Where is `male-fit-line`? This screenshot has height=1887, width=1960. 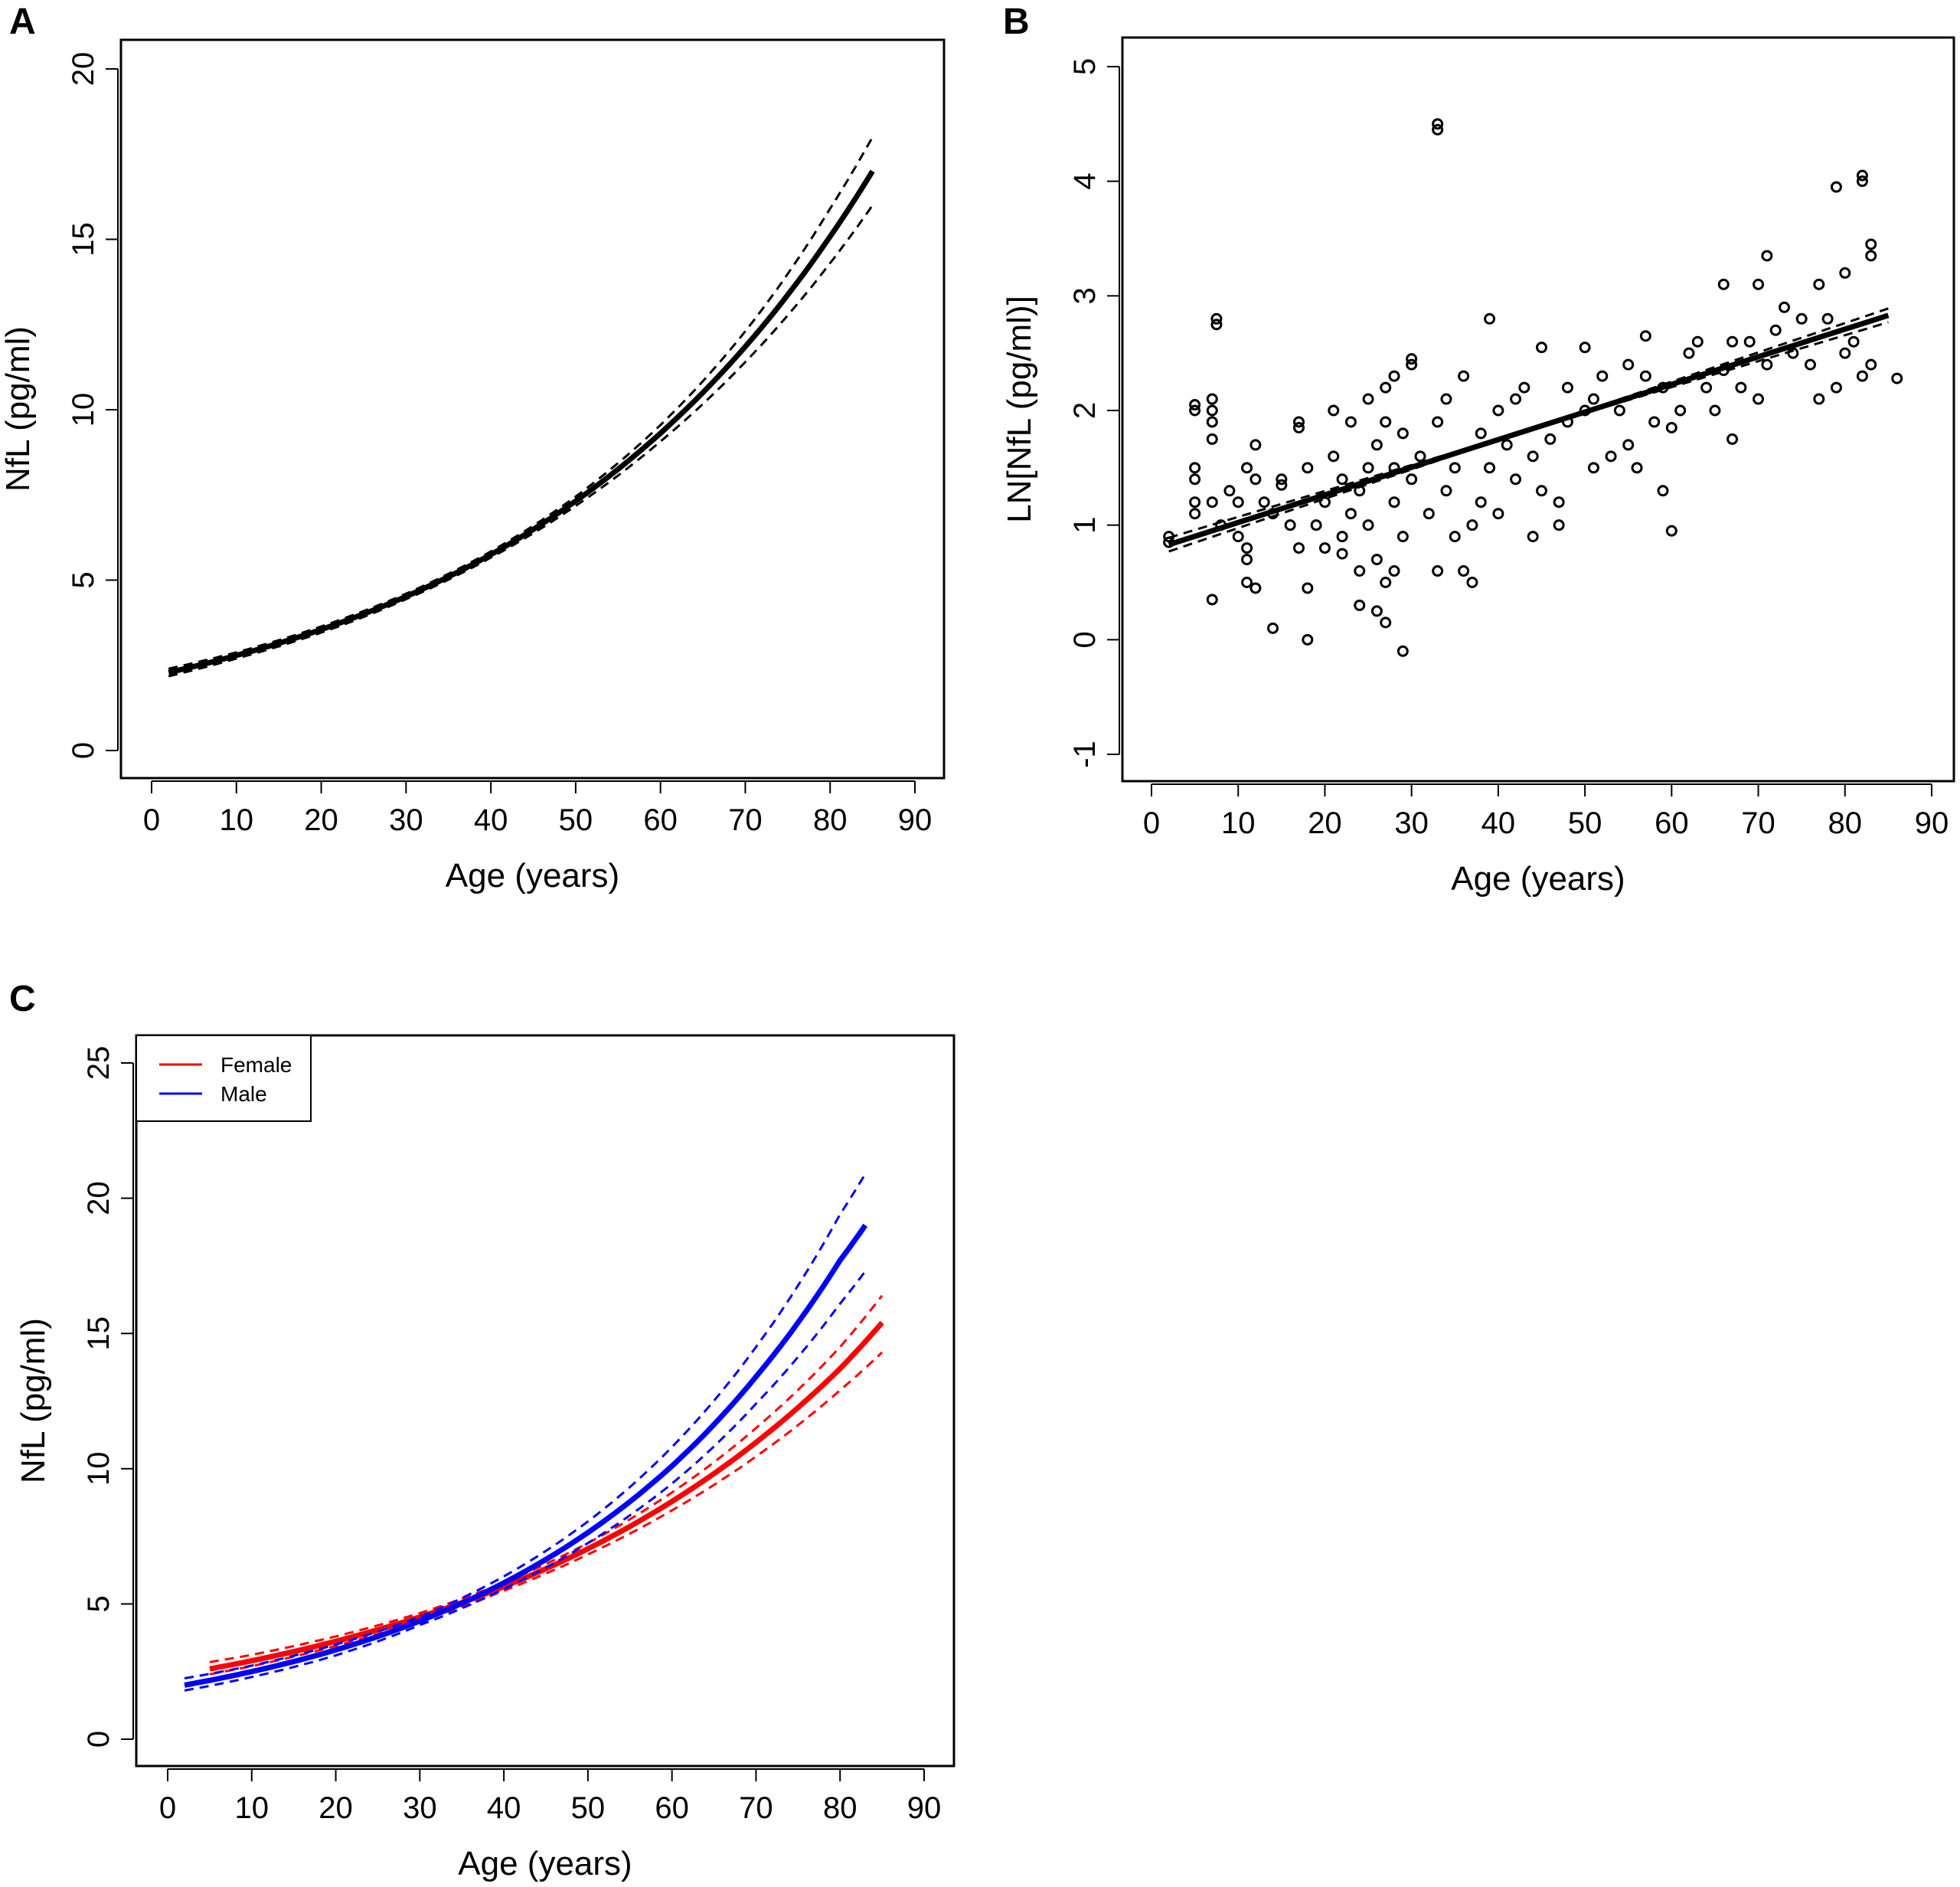
male-fit-line is located at coordinates (526, 1455).